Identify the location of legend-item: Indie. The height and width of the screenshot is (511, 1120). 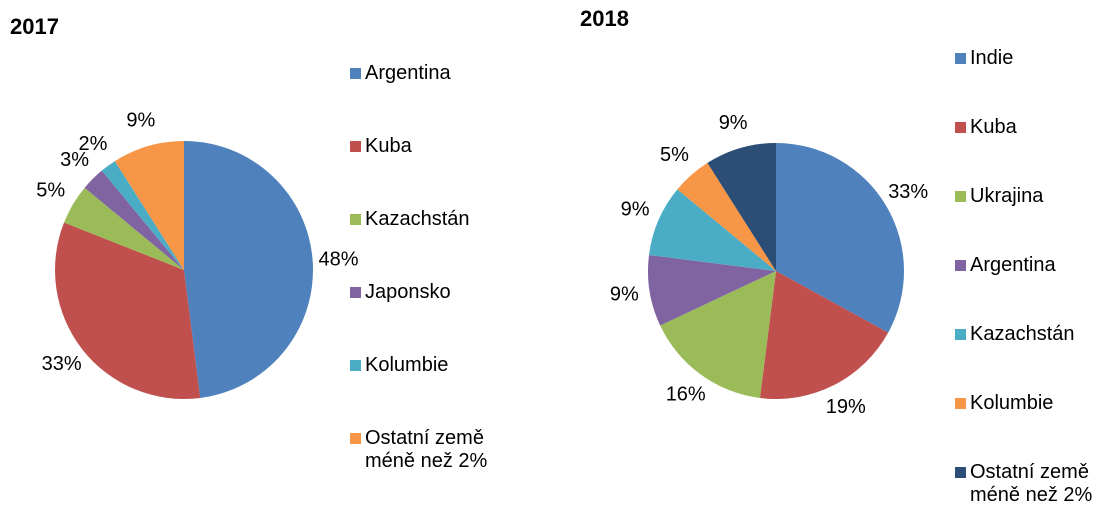
(1037, 58).